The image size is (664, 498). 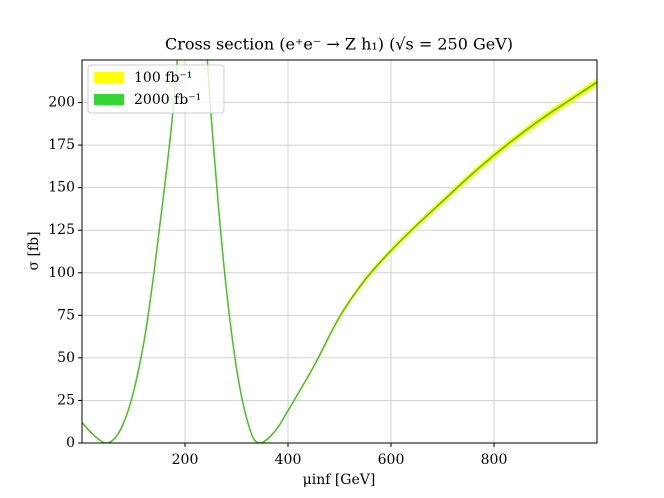 What do you see at coordinates (61, 103) in the screenshot?
I see `y-tick-label: 200` at bounding box center [61, 103].